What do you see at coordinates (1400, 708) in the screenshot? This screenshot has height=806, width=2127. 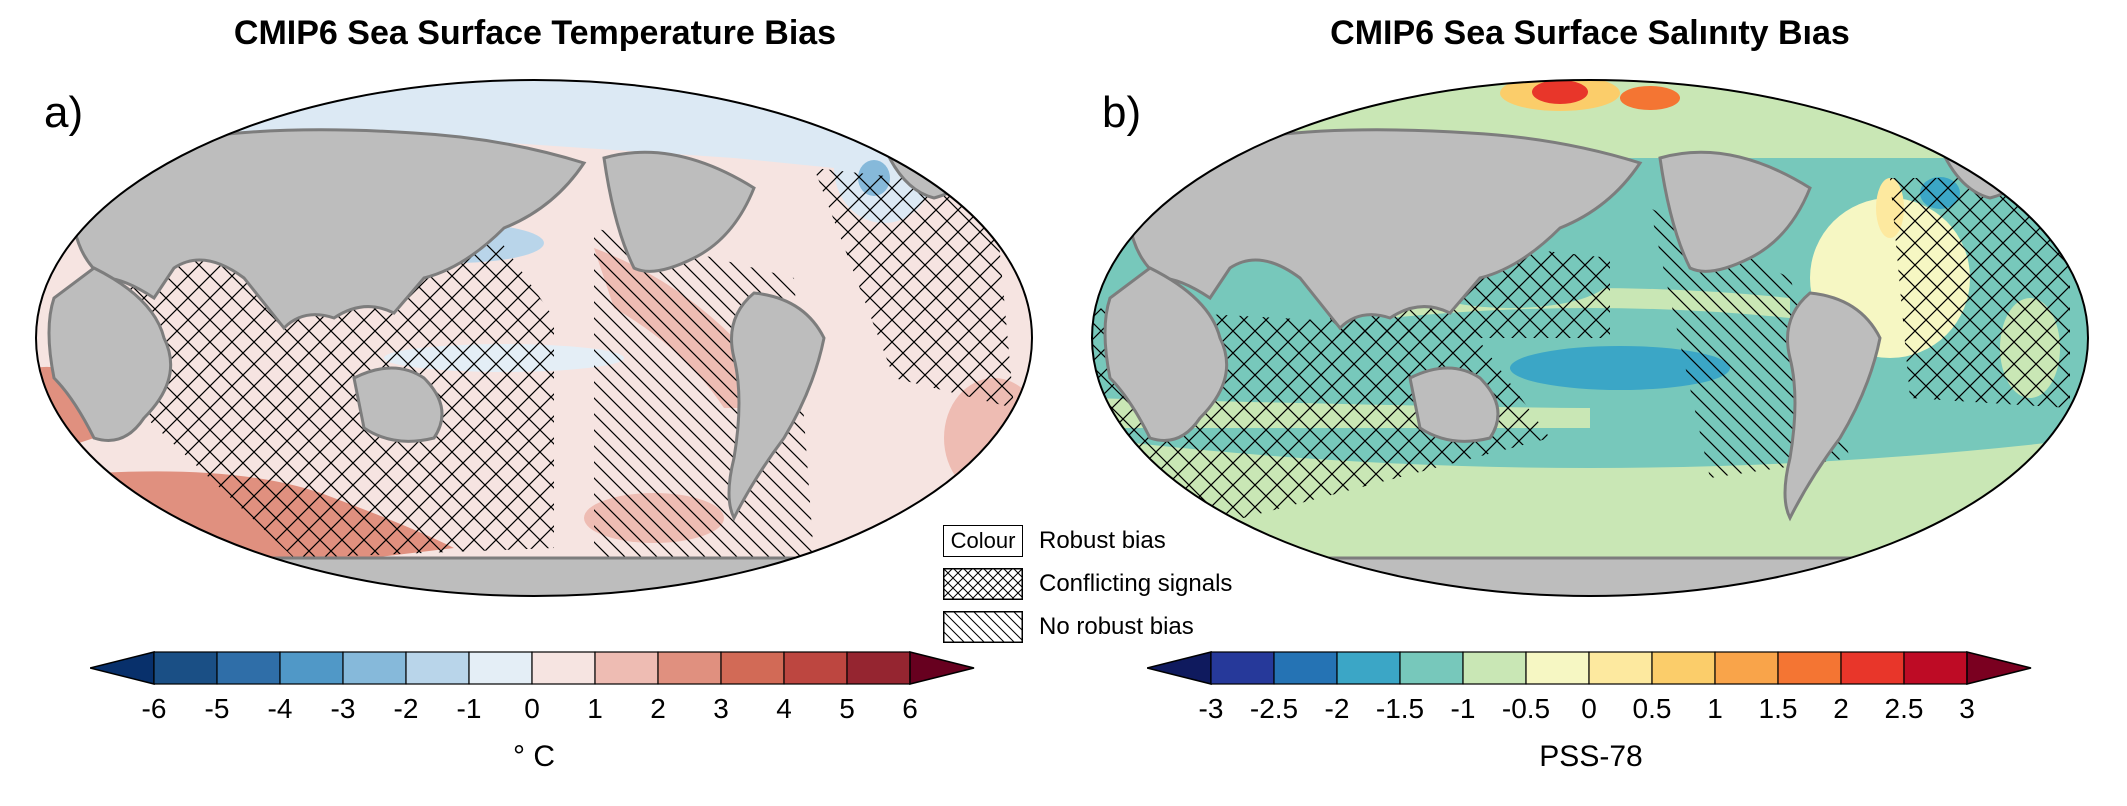 I see `colorbar-tick-label: -1.5` at bounding box center [1400, 708].